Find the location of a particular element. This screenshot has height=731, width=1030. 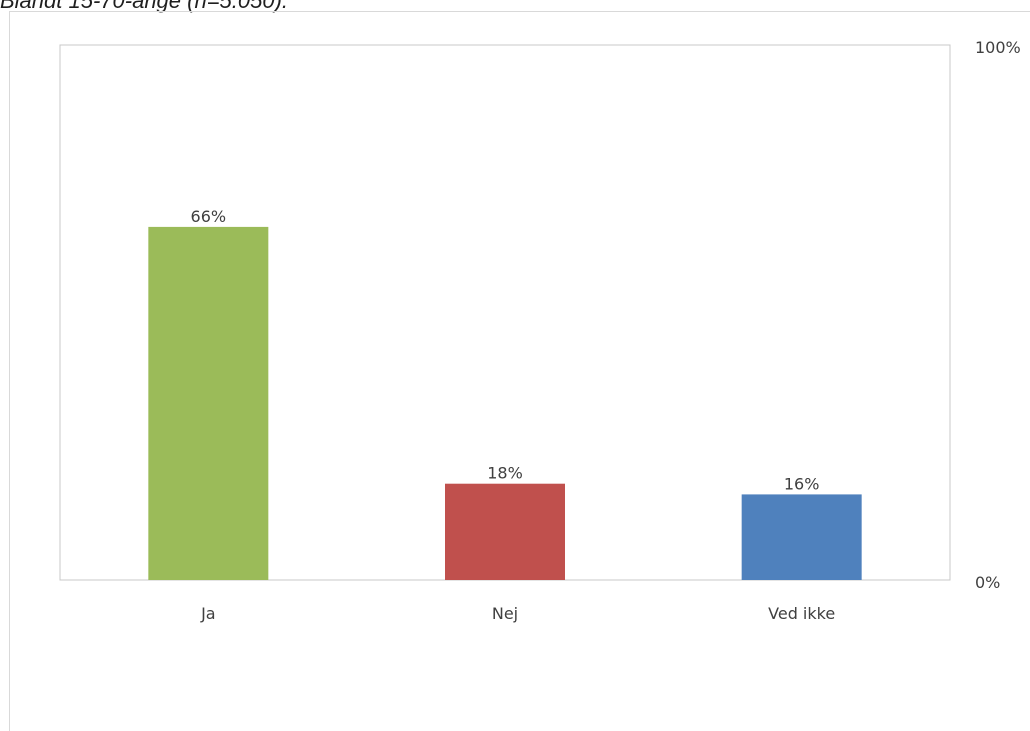

bar-ved-ikke is located at coordinates (801, 537).